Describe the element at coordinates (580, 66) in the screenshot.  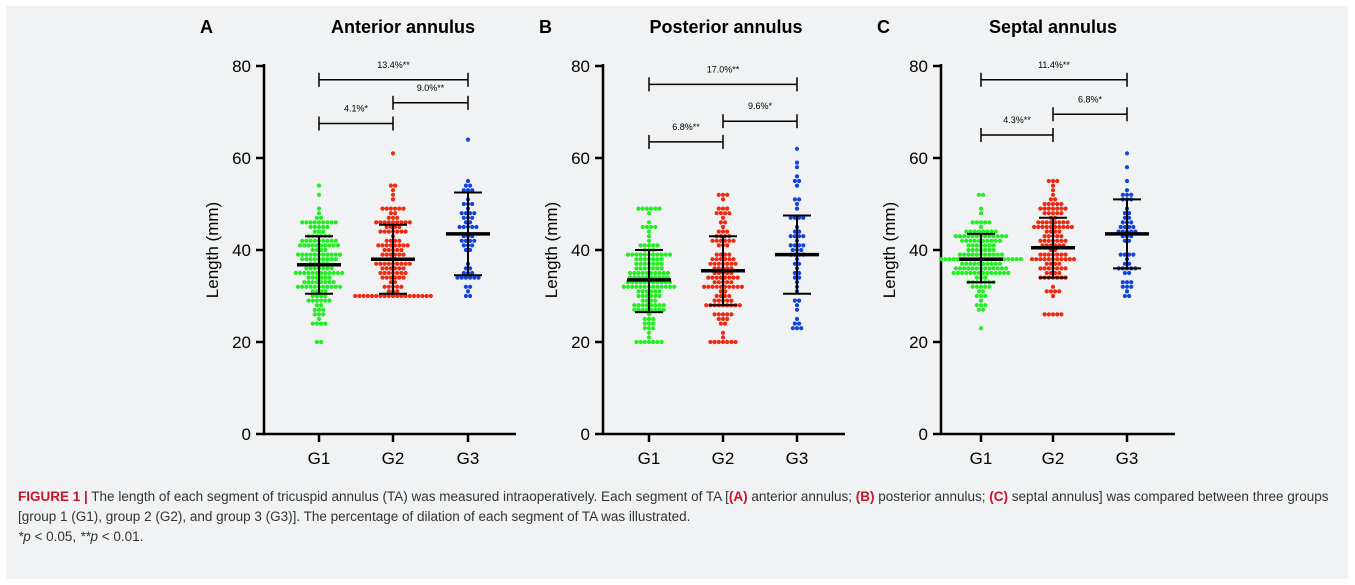
I see `panel-b-y-tick-label: 80` at that location.